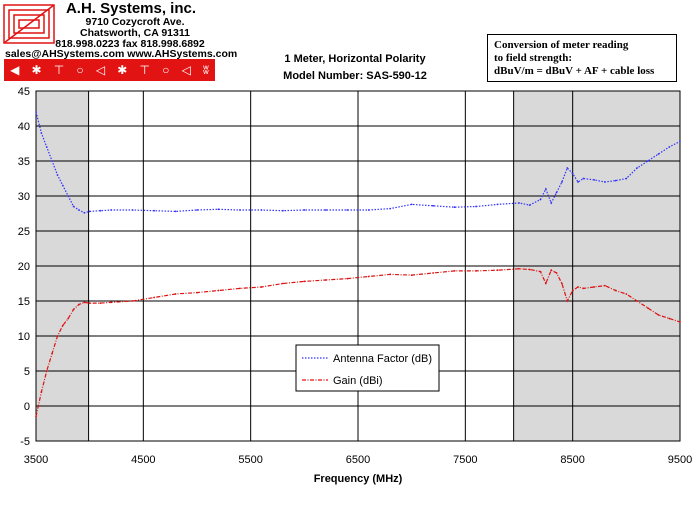 The height and width of the screenshot is (521, 700). Describe the element at coordinates (24, 197) in the screenshot. I see `y-tick-label: 30` at that location.